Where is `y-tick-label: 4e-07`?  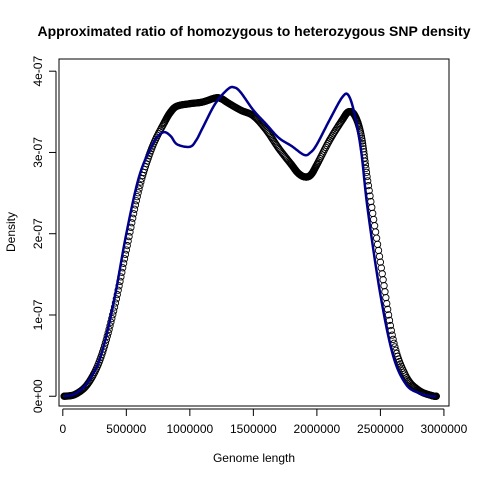 y-tick-label: 4e-07 is located at coordinates (38, 71).